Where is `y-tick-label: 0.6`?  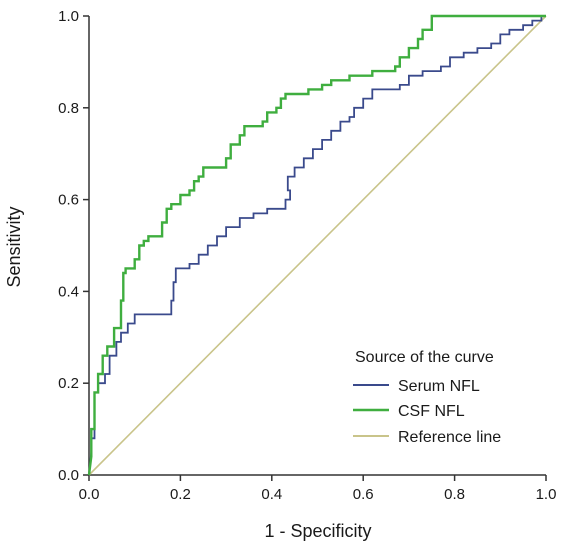
y-tick-label: 0.6 is located at coordinates (68, 200).